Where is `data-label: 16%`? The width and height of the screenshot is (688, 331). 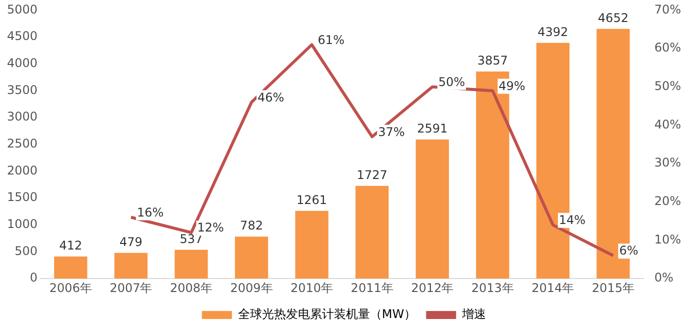 data-label: 16% is located at coordinates (150, 212).